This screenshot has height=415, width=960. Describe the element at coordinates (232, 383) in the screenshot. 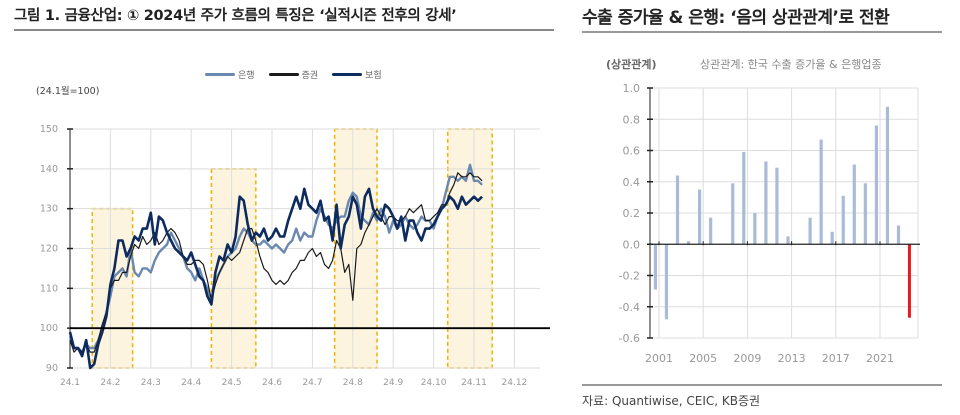

I see `x-tick-label: 24.5` at that location.